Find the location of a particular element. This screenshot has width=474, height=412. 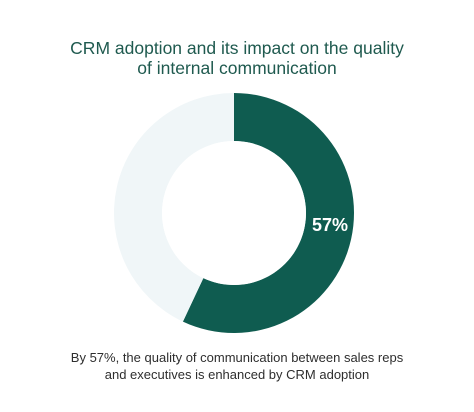

donut-slice-remainder is located at coordinates (174, 207).